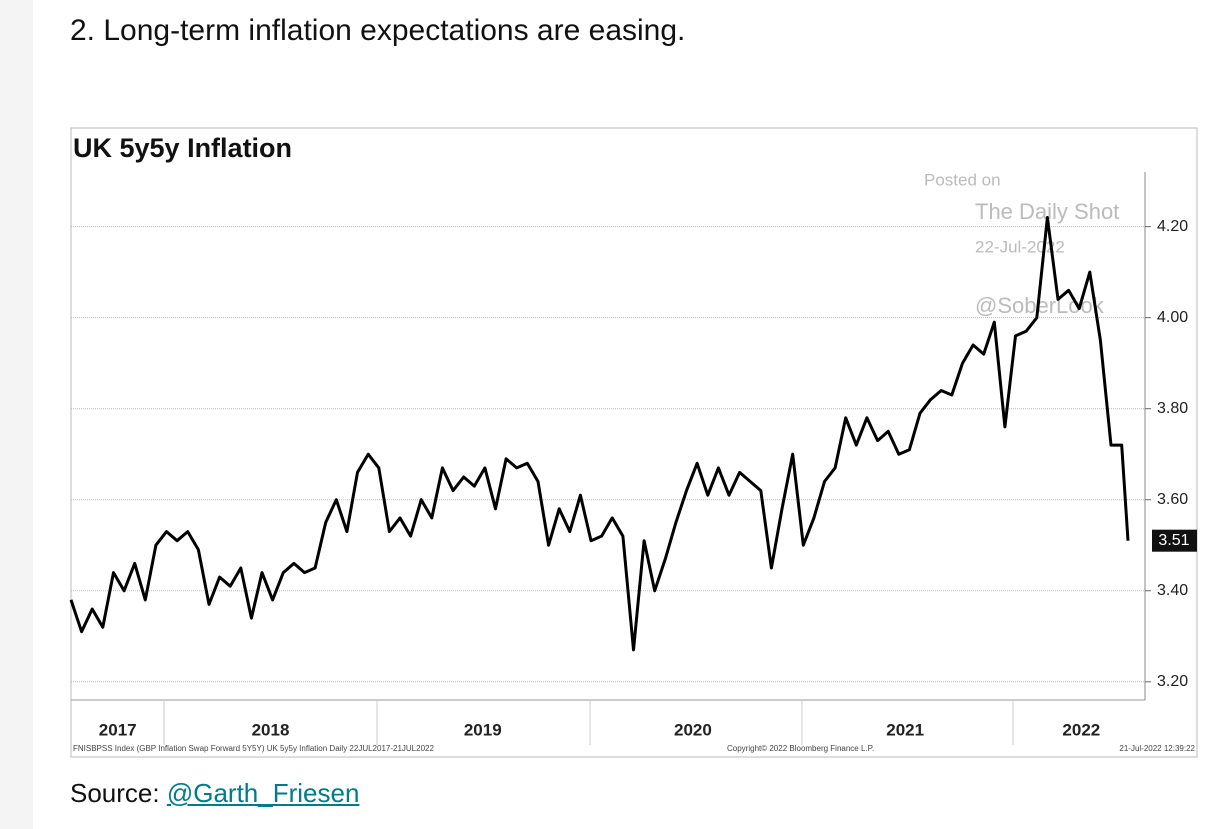  Describe the element at coordinates (1172, 590) in the screenshot. I see `y-tick-label: 3.40` at that location.